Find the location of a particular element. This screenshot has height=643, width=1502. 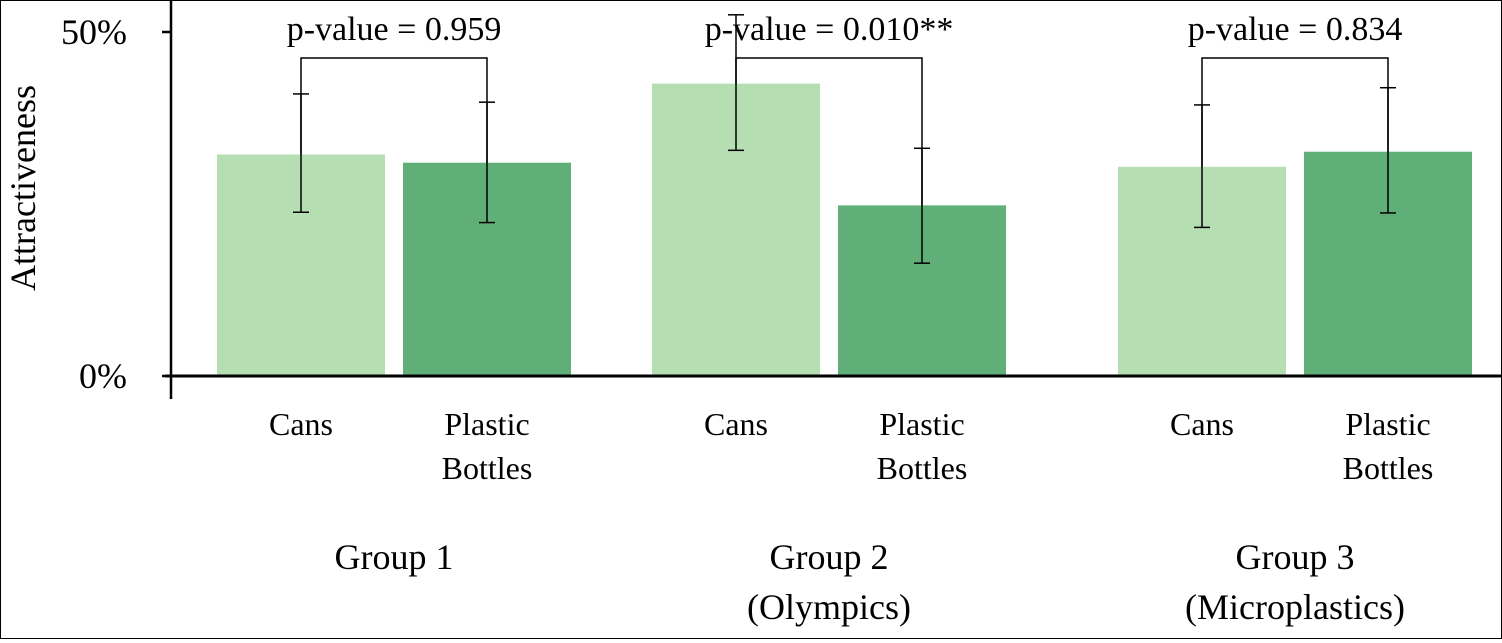

p-value-label: p-value = 0.010** is located at coordinates (829, 29).